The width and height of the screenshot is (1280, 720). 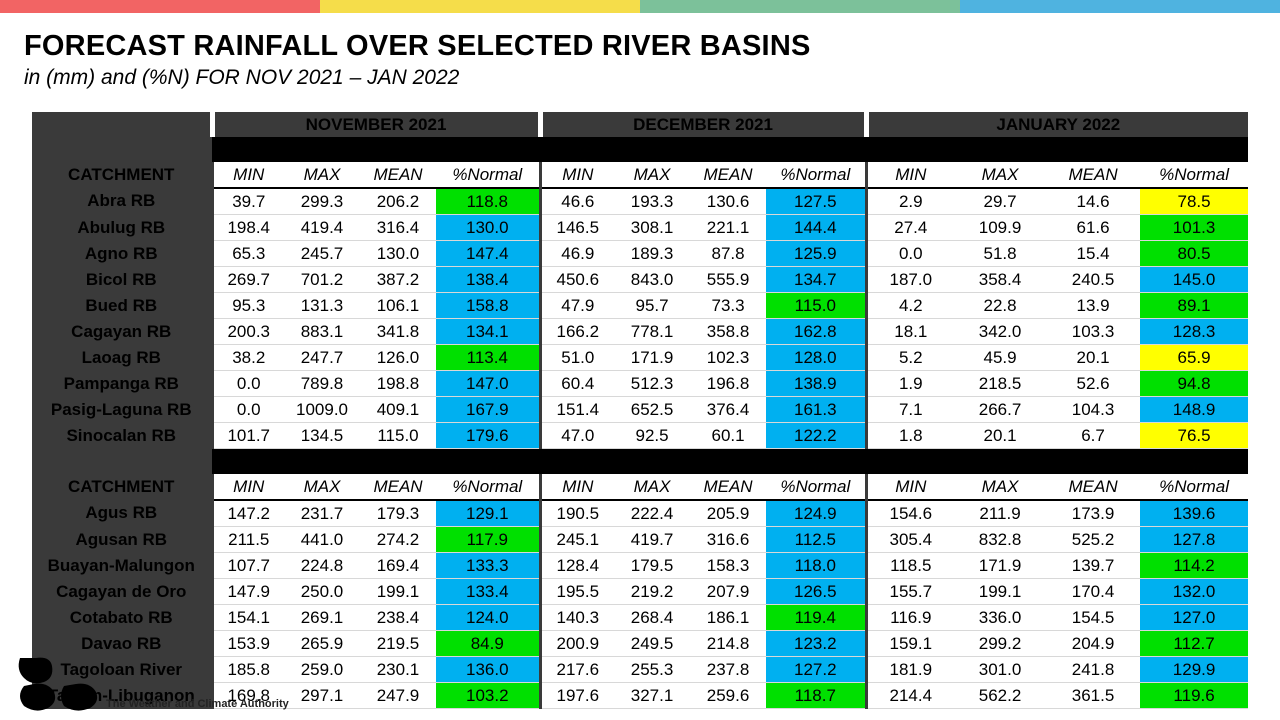 What do you see at coordinates (247, 357) in the screenshot?
I see `value-cell: 38.2` at bounding box center [247, 357].